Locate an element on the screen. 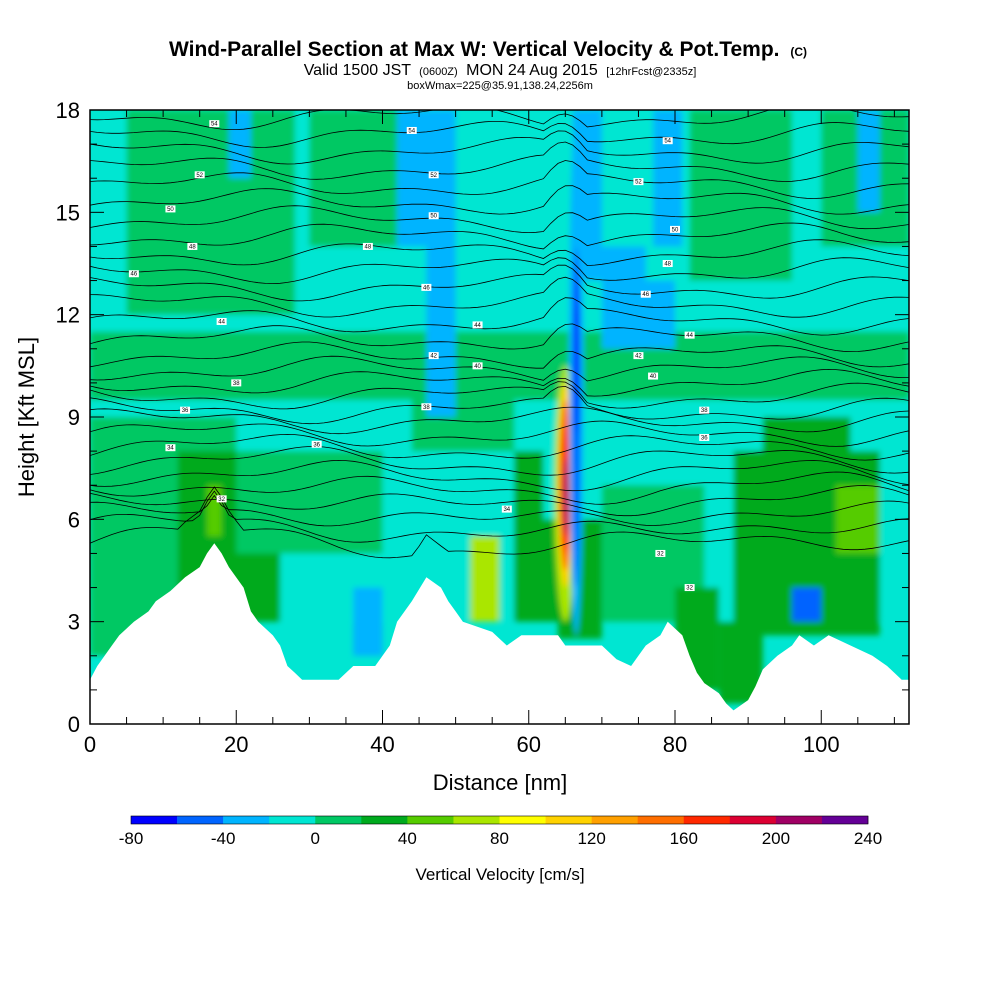  contour-label-20: 40 is located at coordinates (477, 366).